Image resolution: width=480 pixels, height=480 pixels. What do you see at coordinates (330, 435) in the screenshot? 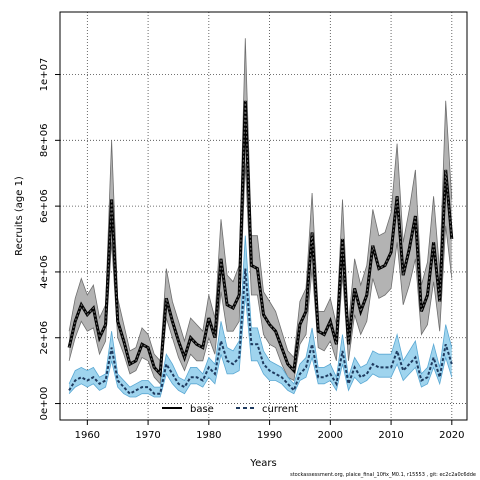
I see `x-tick-label: 2000` at bounding box center [330, 435].